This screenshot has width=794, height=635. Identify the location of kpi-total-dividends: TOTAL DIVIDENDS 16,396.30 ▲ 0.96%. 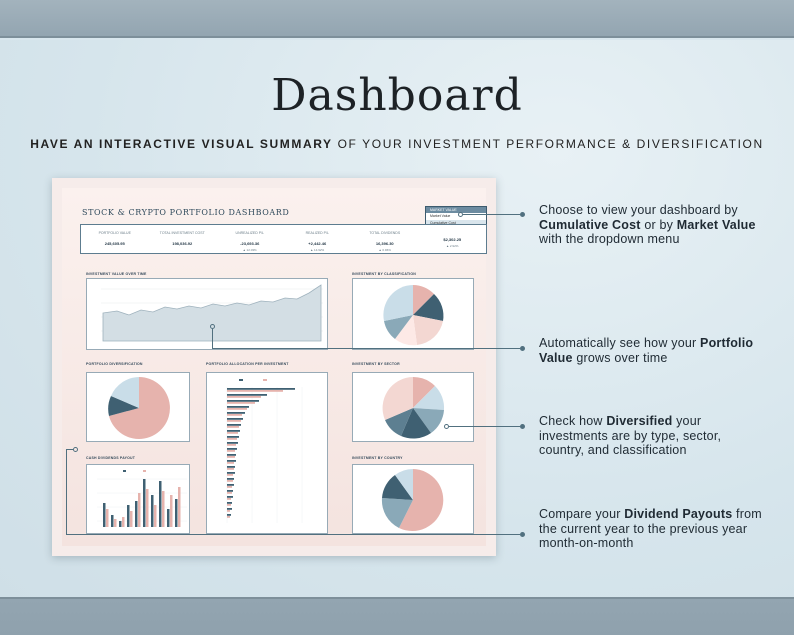
(385, 241).